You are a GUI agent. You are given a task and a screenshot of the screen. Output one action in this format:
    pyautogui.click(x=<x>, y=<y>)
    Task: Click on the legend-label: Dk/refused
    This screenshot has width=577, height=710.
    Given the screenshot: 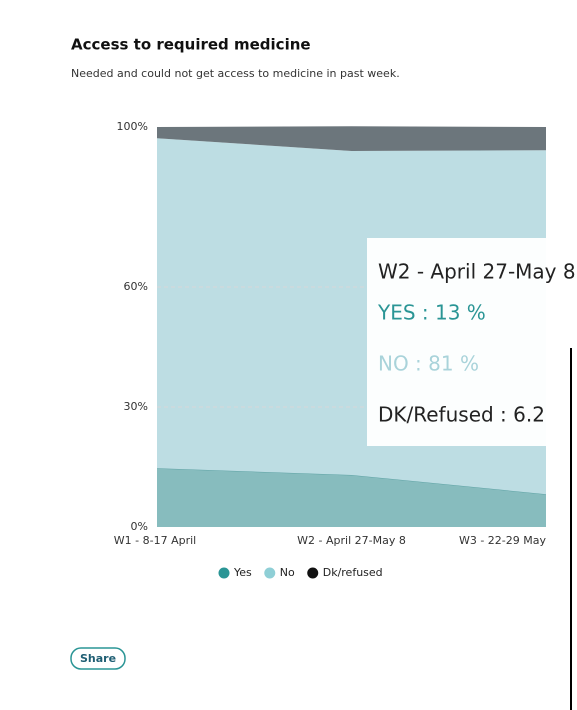 What is the action you would take?
    pyautogui.click(x=353, y=572)
    